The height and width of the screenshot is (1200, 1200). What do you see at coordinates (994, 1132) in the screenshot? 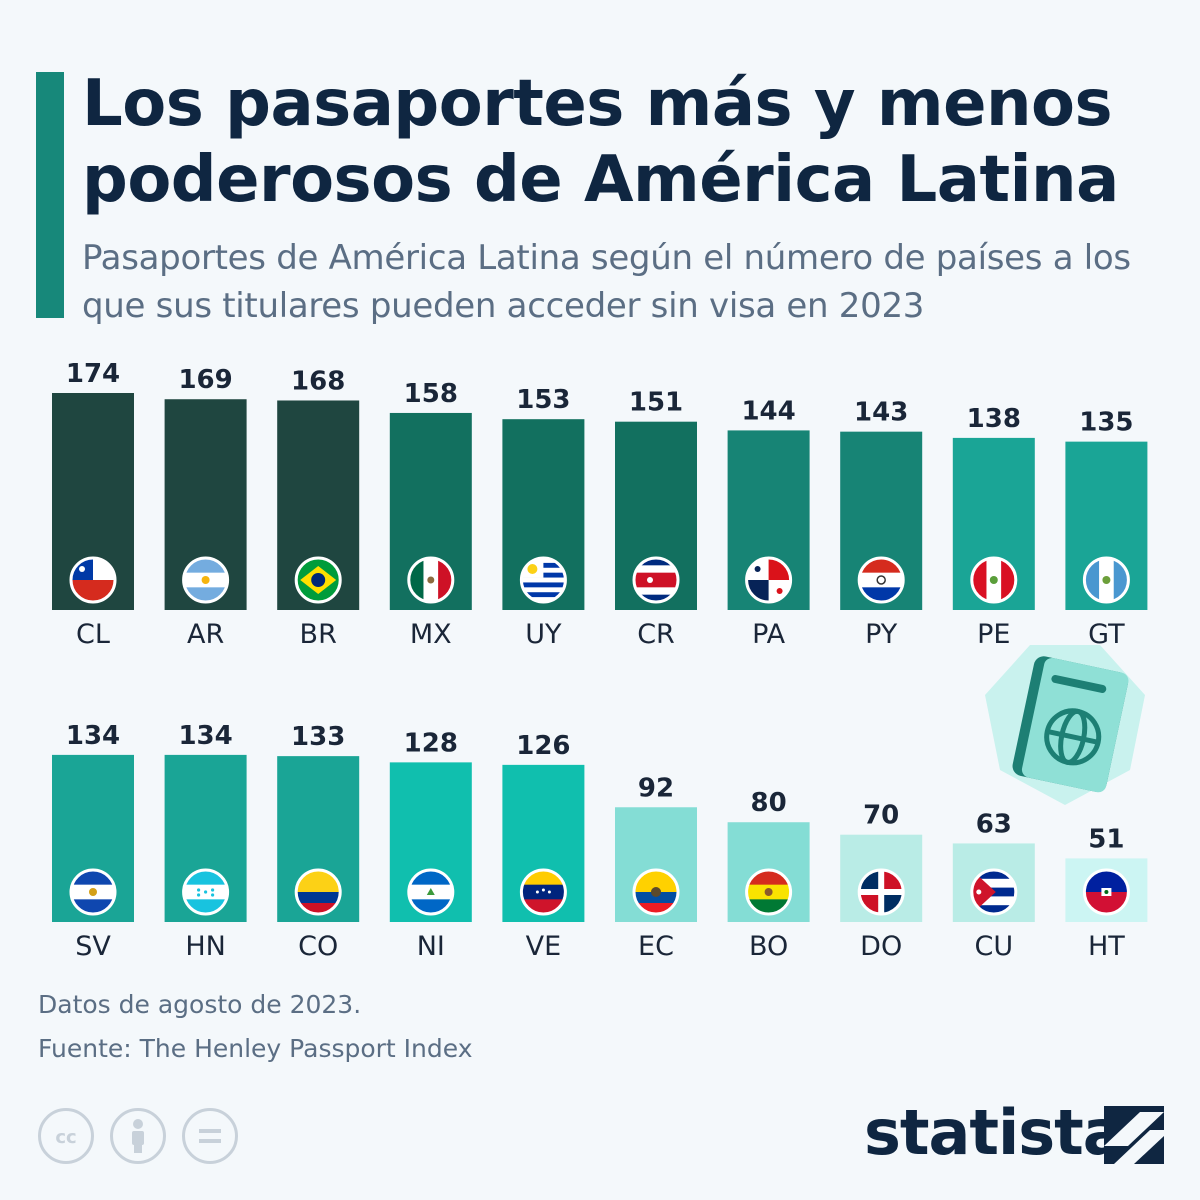
I see `statista-logo-text: statista` at bounding box center [994, 1132].